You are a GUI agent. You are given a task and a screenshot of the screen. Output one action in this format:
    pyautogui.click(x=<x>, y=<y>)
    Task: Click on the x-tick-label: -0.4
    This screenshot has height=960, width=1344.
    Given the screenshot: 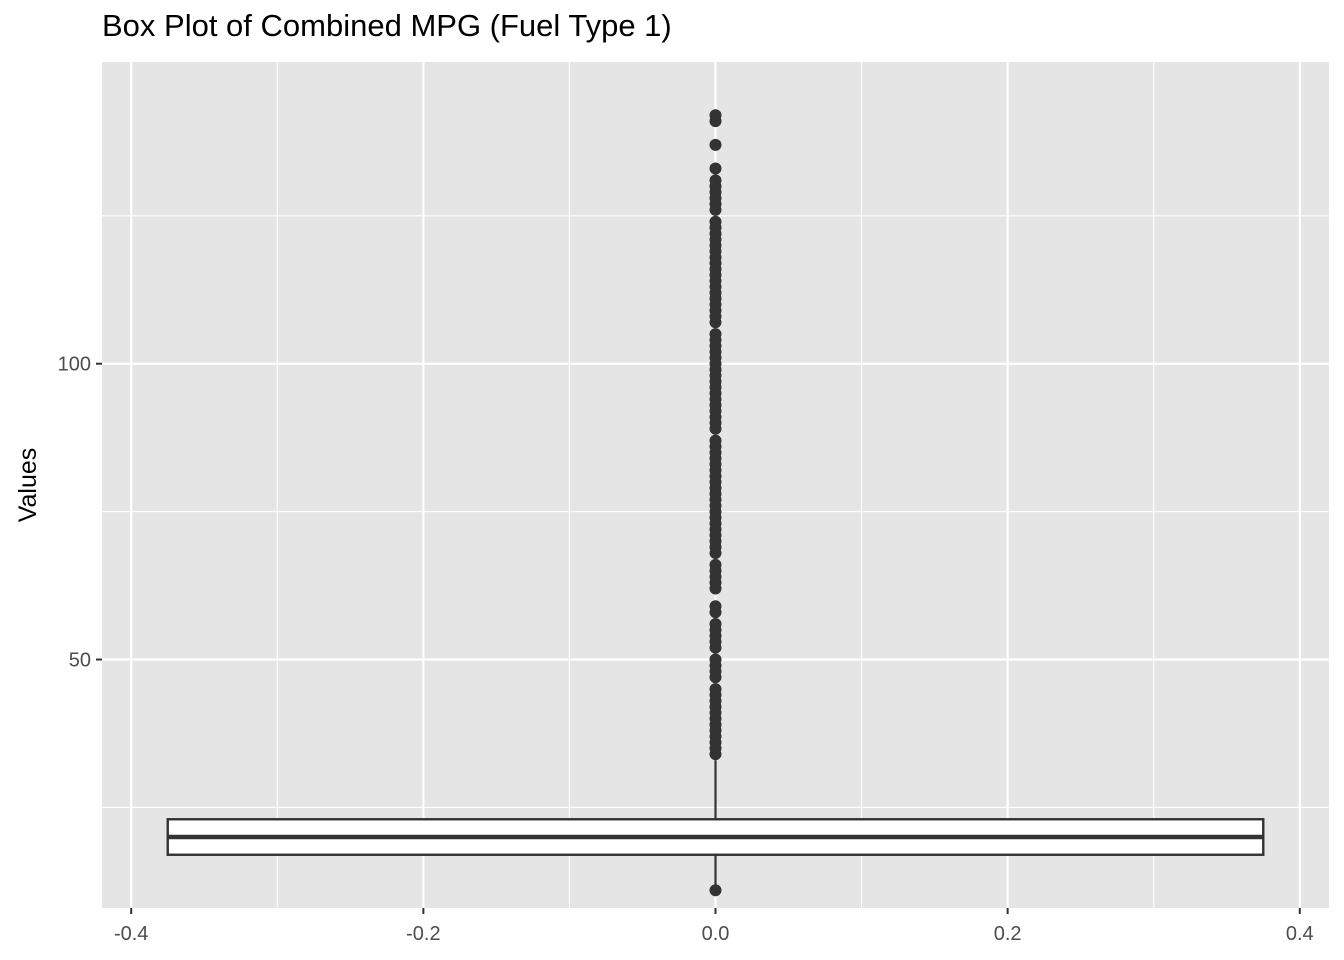 What is the action you would take?
    pyautogui.click(x=131, y=934)
    